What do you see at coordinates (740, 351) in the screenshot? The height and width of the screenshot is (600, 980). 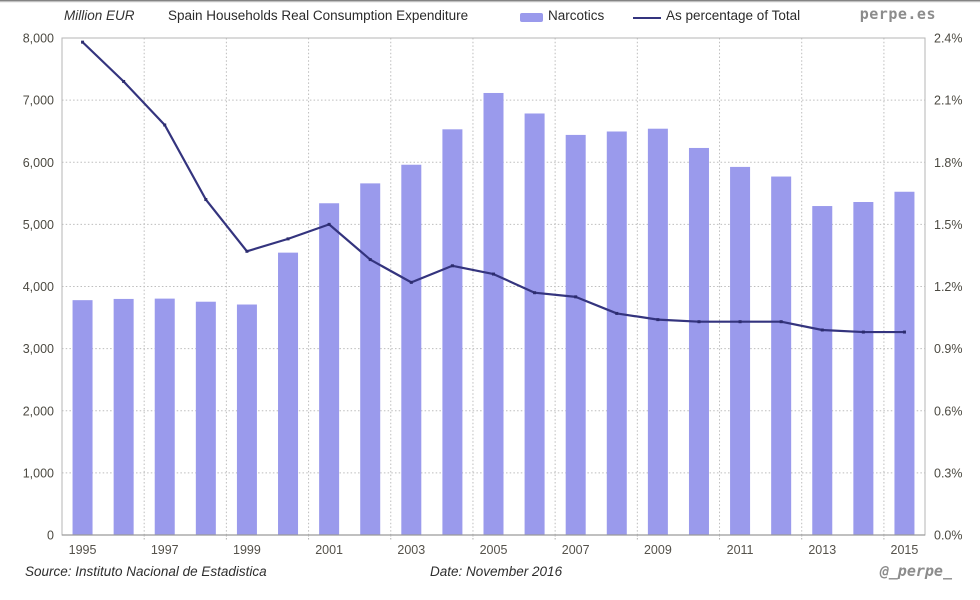 I see `bar-2011` at bounding box center [740, 351].